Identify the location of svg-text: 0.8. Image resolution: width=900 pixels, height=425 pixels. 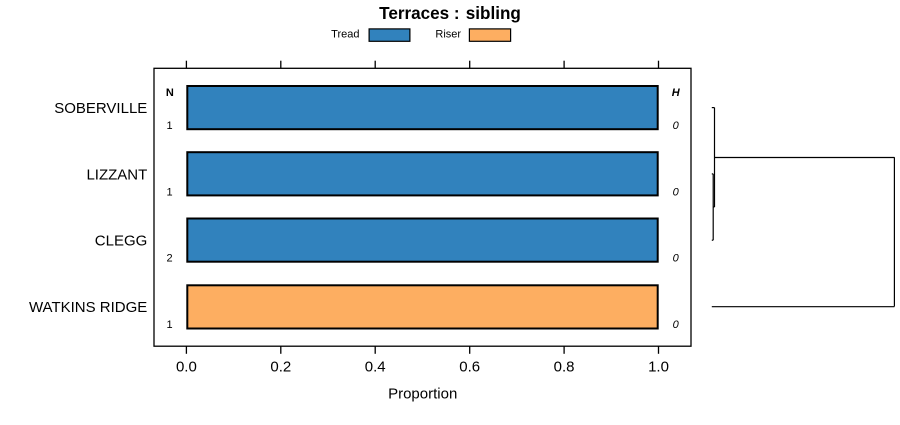
(564, 366).